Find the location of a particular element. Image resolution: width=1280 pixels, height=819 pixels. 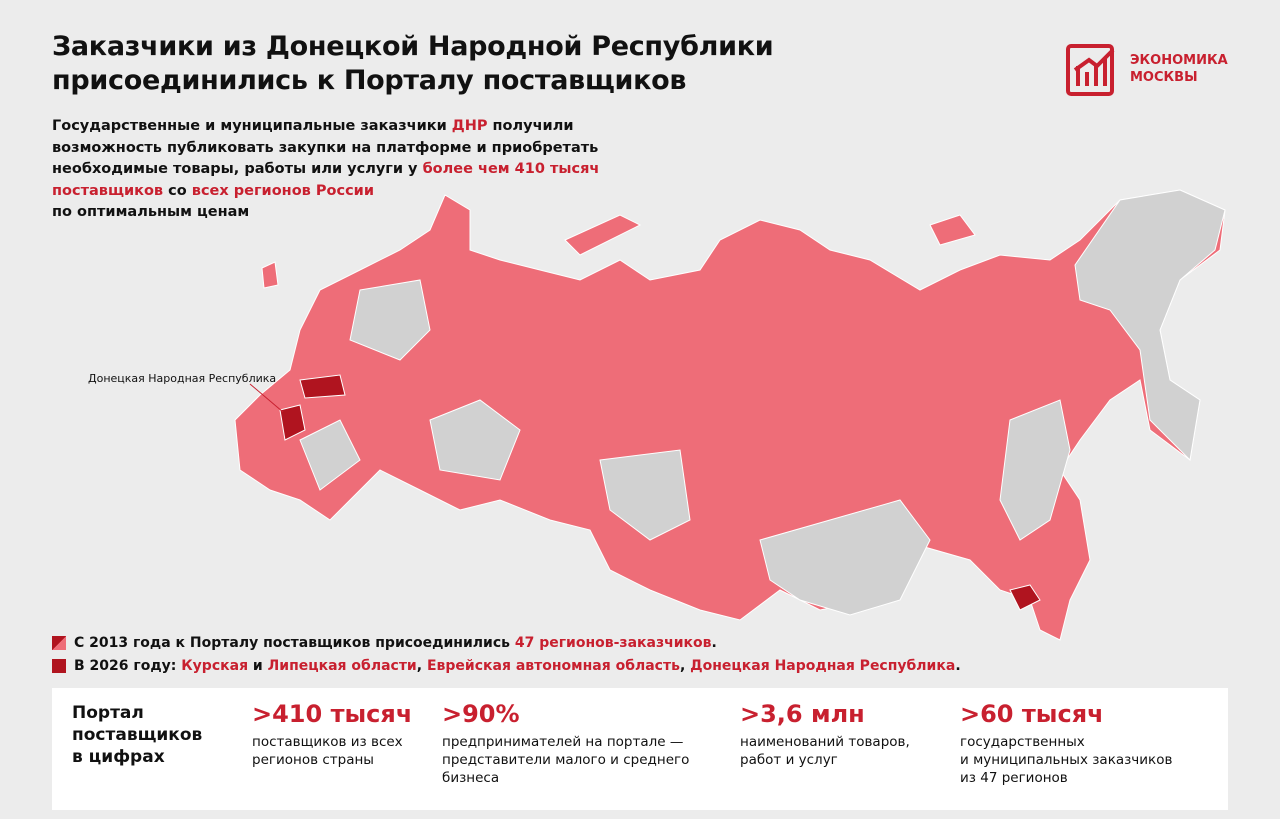

highlight-text: более чем 410 тысяч is located at coordinates (511, 169).